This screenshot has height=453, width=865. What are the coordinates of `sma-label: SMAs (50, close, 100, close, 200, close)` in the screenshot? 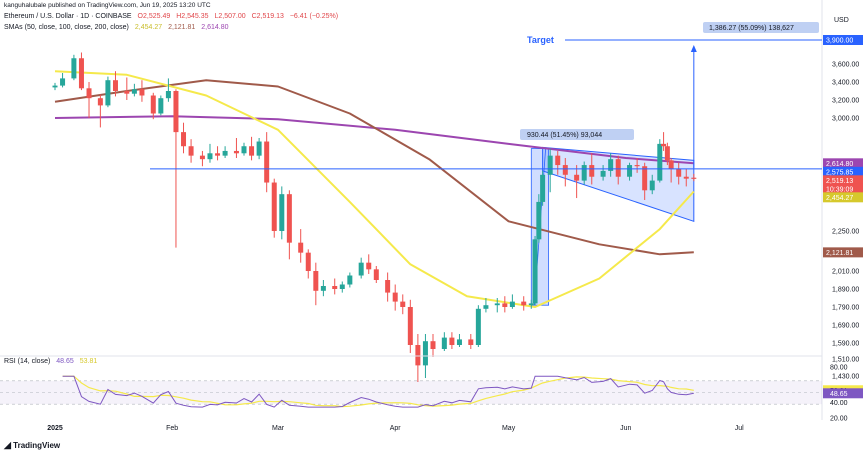 It's located at (66, 27).